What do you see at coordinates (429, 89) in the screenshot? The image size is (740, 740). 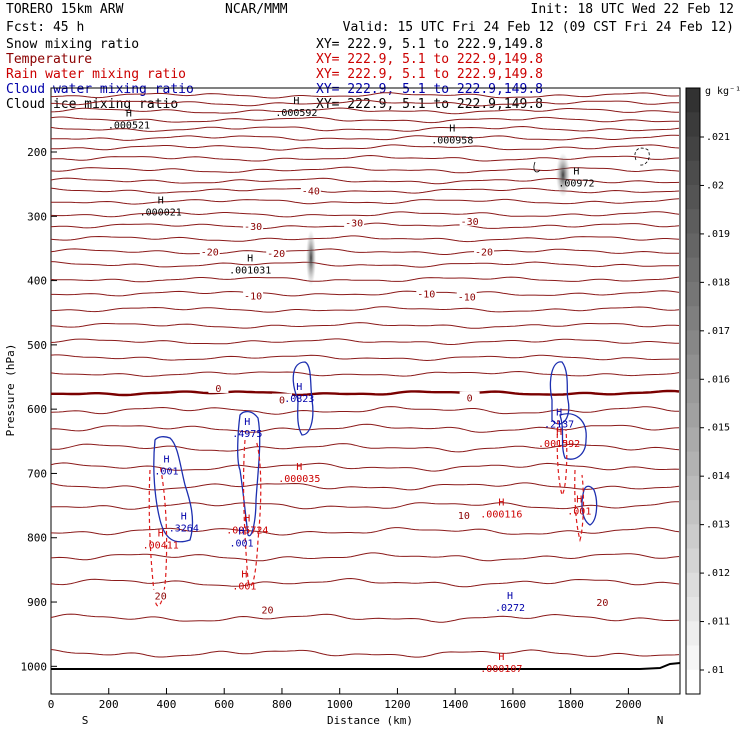 I see `xy-line-cloud-water: XY= 222.9, 5.1 to 222.9,149.8` at bounding box center [429, 89].